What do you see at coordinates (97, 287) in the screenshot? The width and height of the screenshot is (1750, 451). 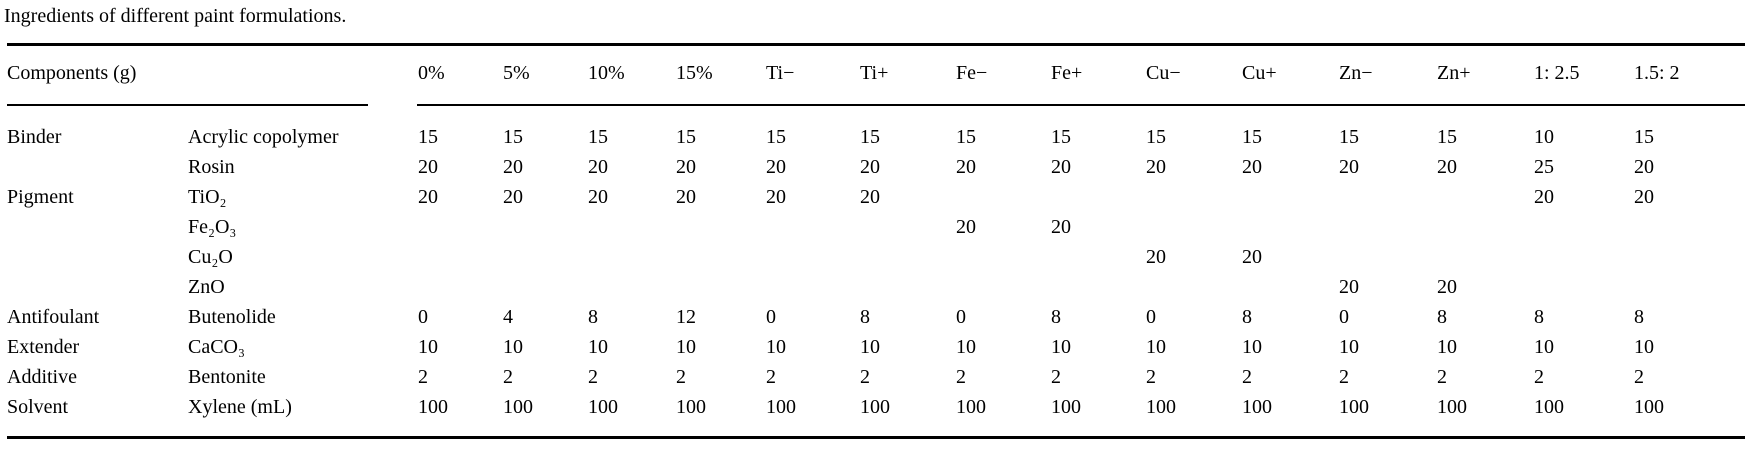 I see `category-cell` at bounding box center [97, 287].